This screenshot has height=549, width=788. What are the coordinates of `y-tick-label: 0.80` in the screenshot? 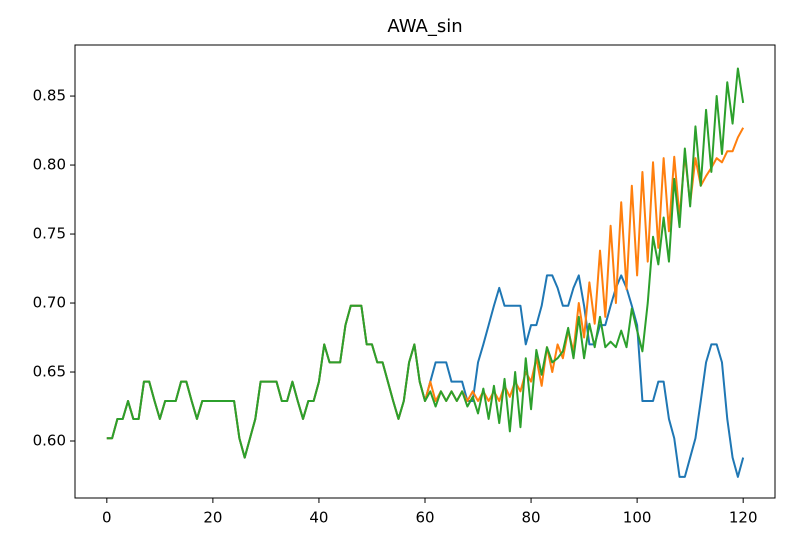 It's located at (49, 165).